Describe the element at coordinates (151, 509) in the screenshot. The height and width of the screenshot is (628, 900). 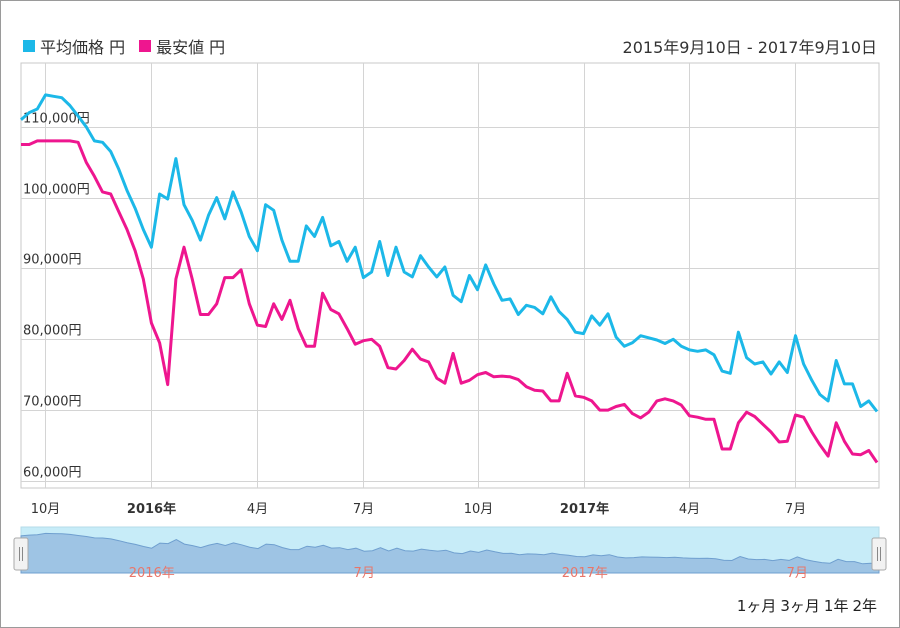
I see `x-tick-label: 2016年` at that location.